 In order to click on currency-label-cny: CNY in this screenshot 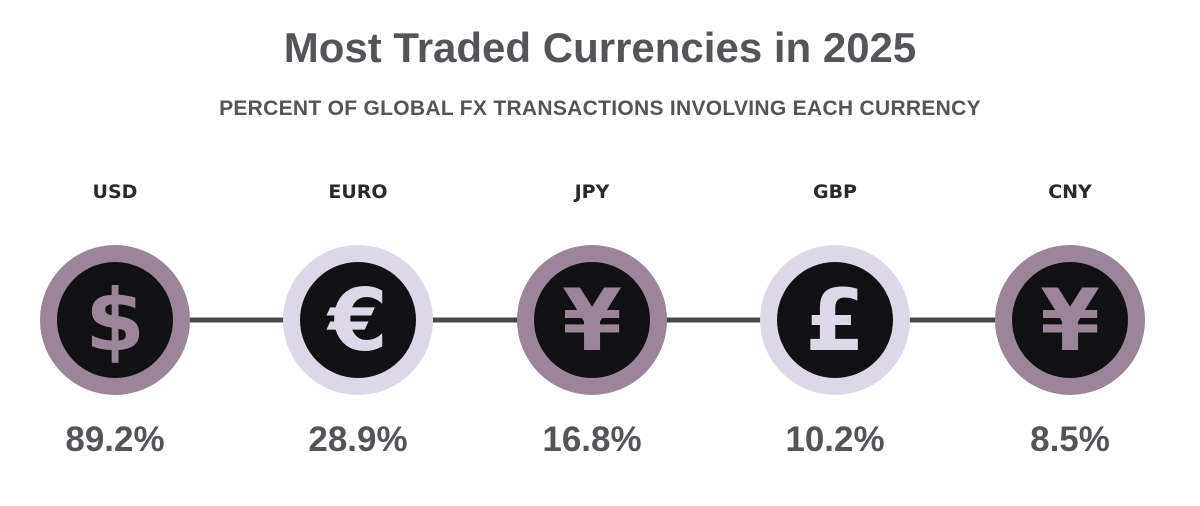, I will do `click(1070, 192)`.